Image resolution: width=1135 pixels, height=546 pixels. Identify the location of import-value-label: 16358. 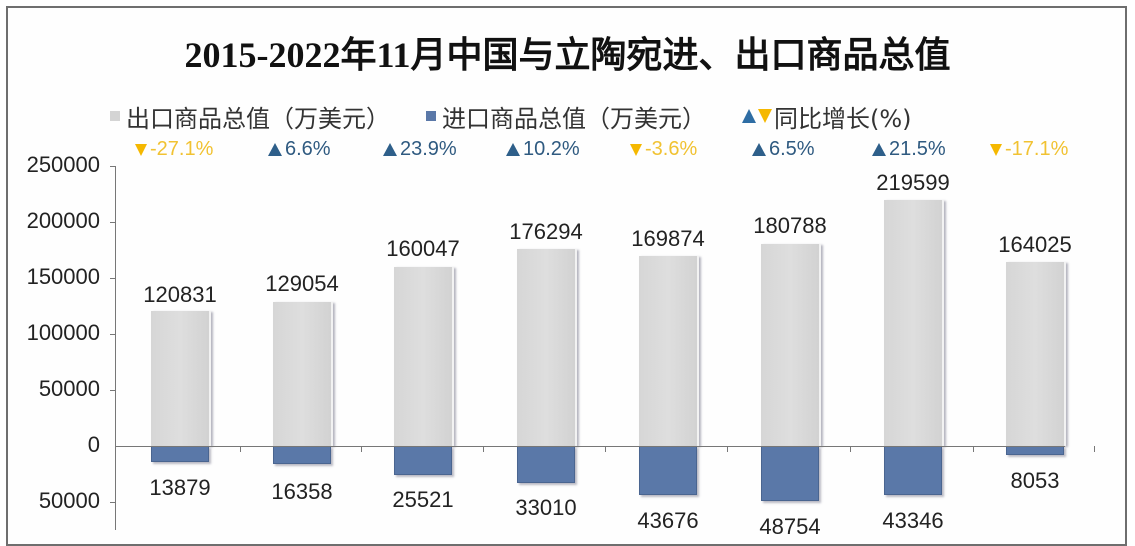
(302, 491).